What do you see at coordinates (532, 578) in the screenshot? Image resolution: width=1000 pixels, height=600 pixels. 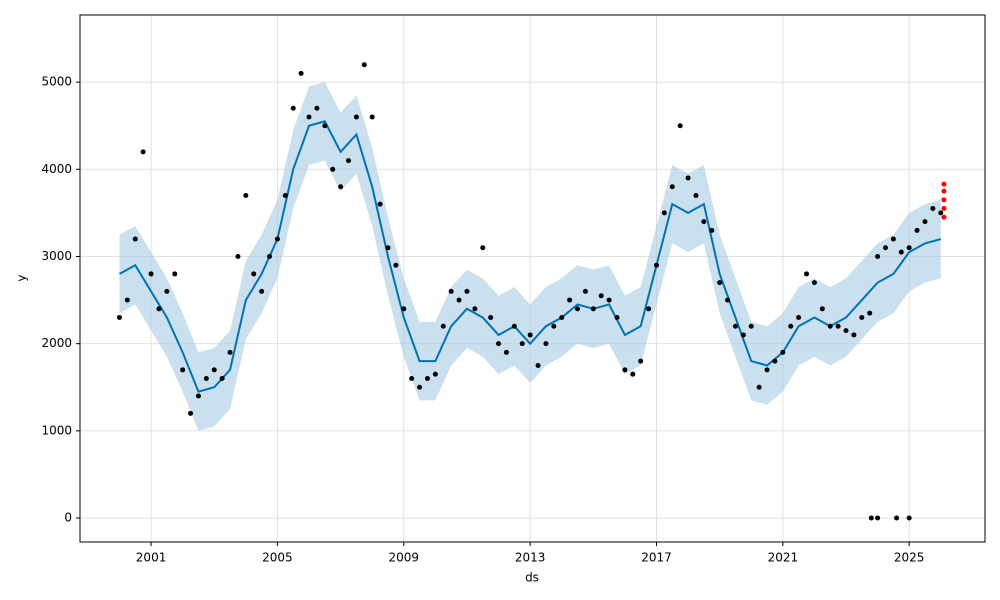 I see `x-axis-label: ds` at bounding box center [532, 578].